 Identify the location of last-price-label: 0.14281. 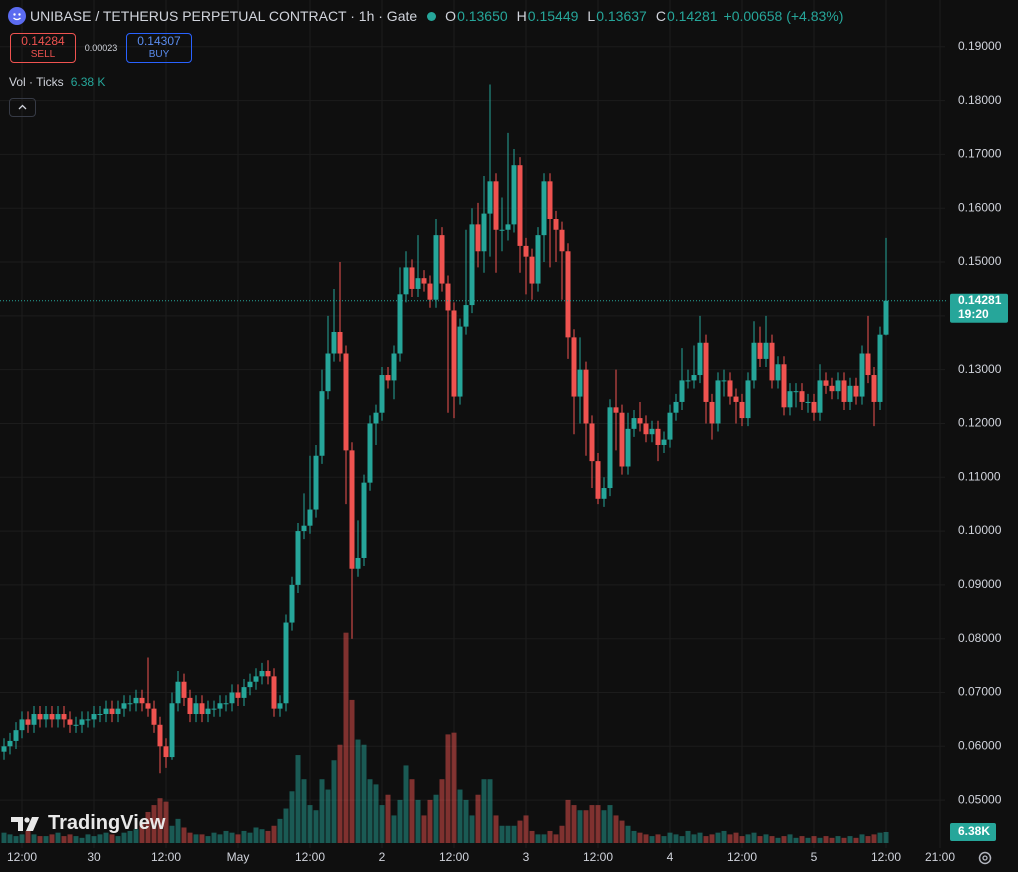
(980, 300).